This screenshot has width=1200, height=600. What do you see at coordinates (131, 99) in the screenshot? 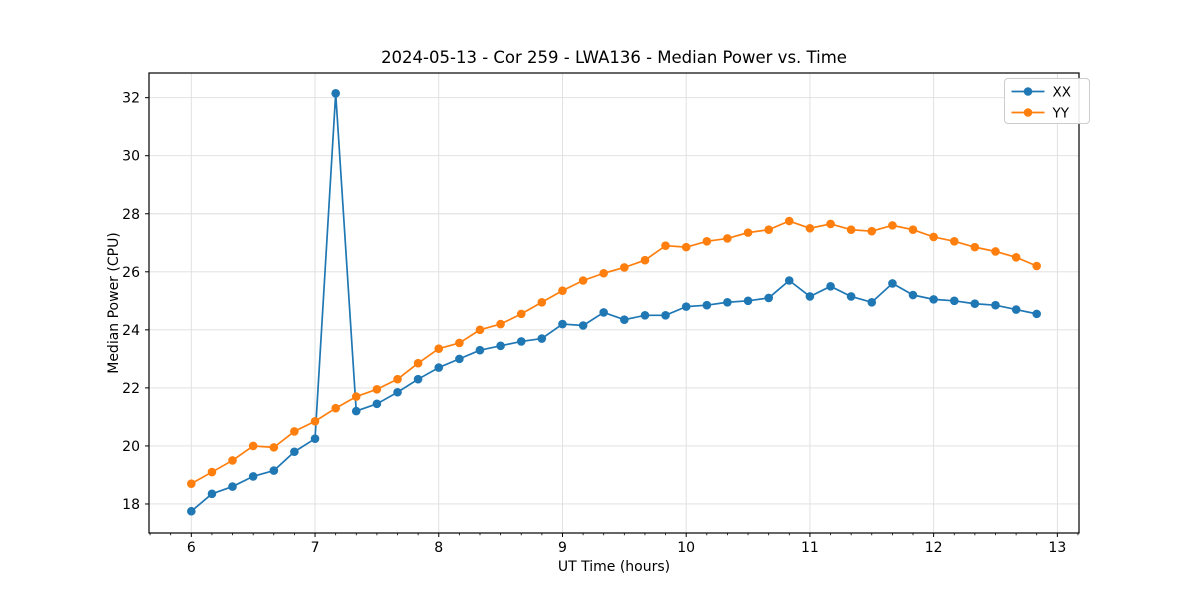
I see `y-tick-label: 32` at bounding box center [131, 99].